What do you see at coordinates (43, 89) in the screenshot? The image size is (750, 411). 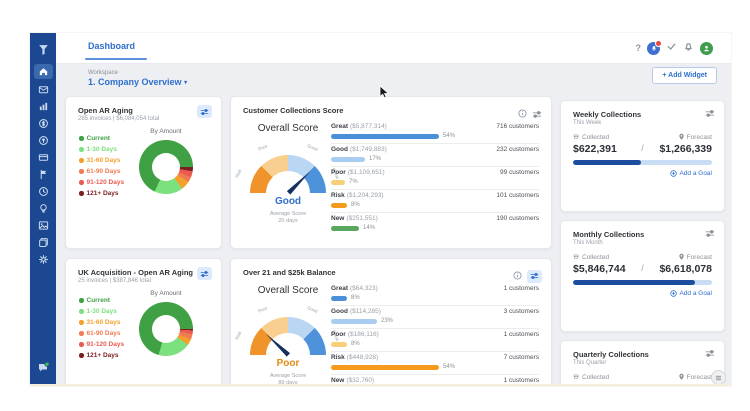 I see `sidebar-item-inbox` at bounding box center [43, 89].